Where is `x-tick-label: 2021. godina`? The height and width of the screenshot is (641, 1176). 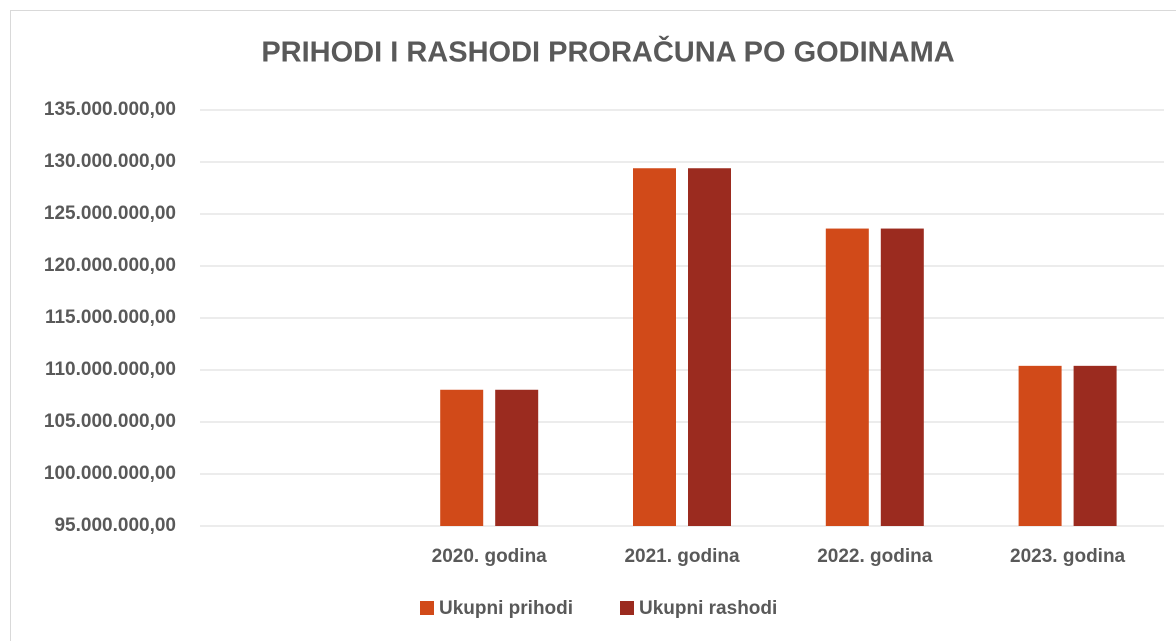 x-tick-label: 2021. godina is located at coordinates (682, 556).